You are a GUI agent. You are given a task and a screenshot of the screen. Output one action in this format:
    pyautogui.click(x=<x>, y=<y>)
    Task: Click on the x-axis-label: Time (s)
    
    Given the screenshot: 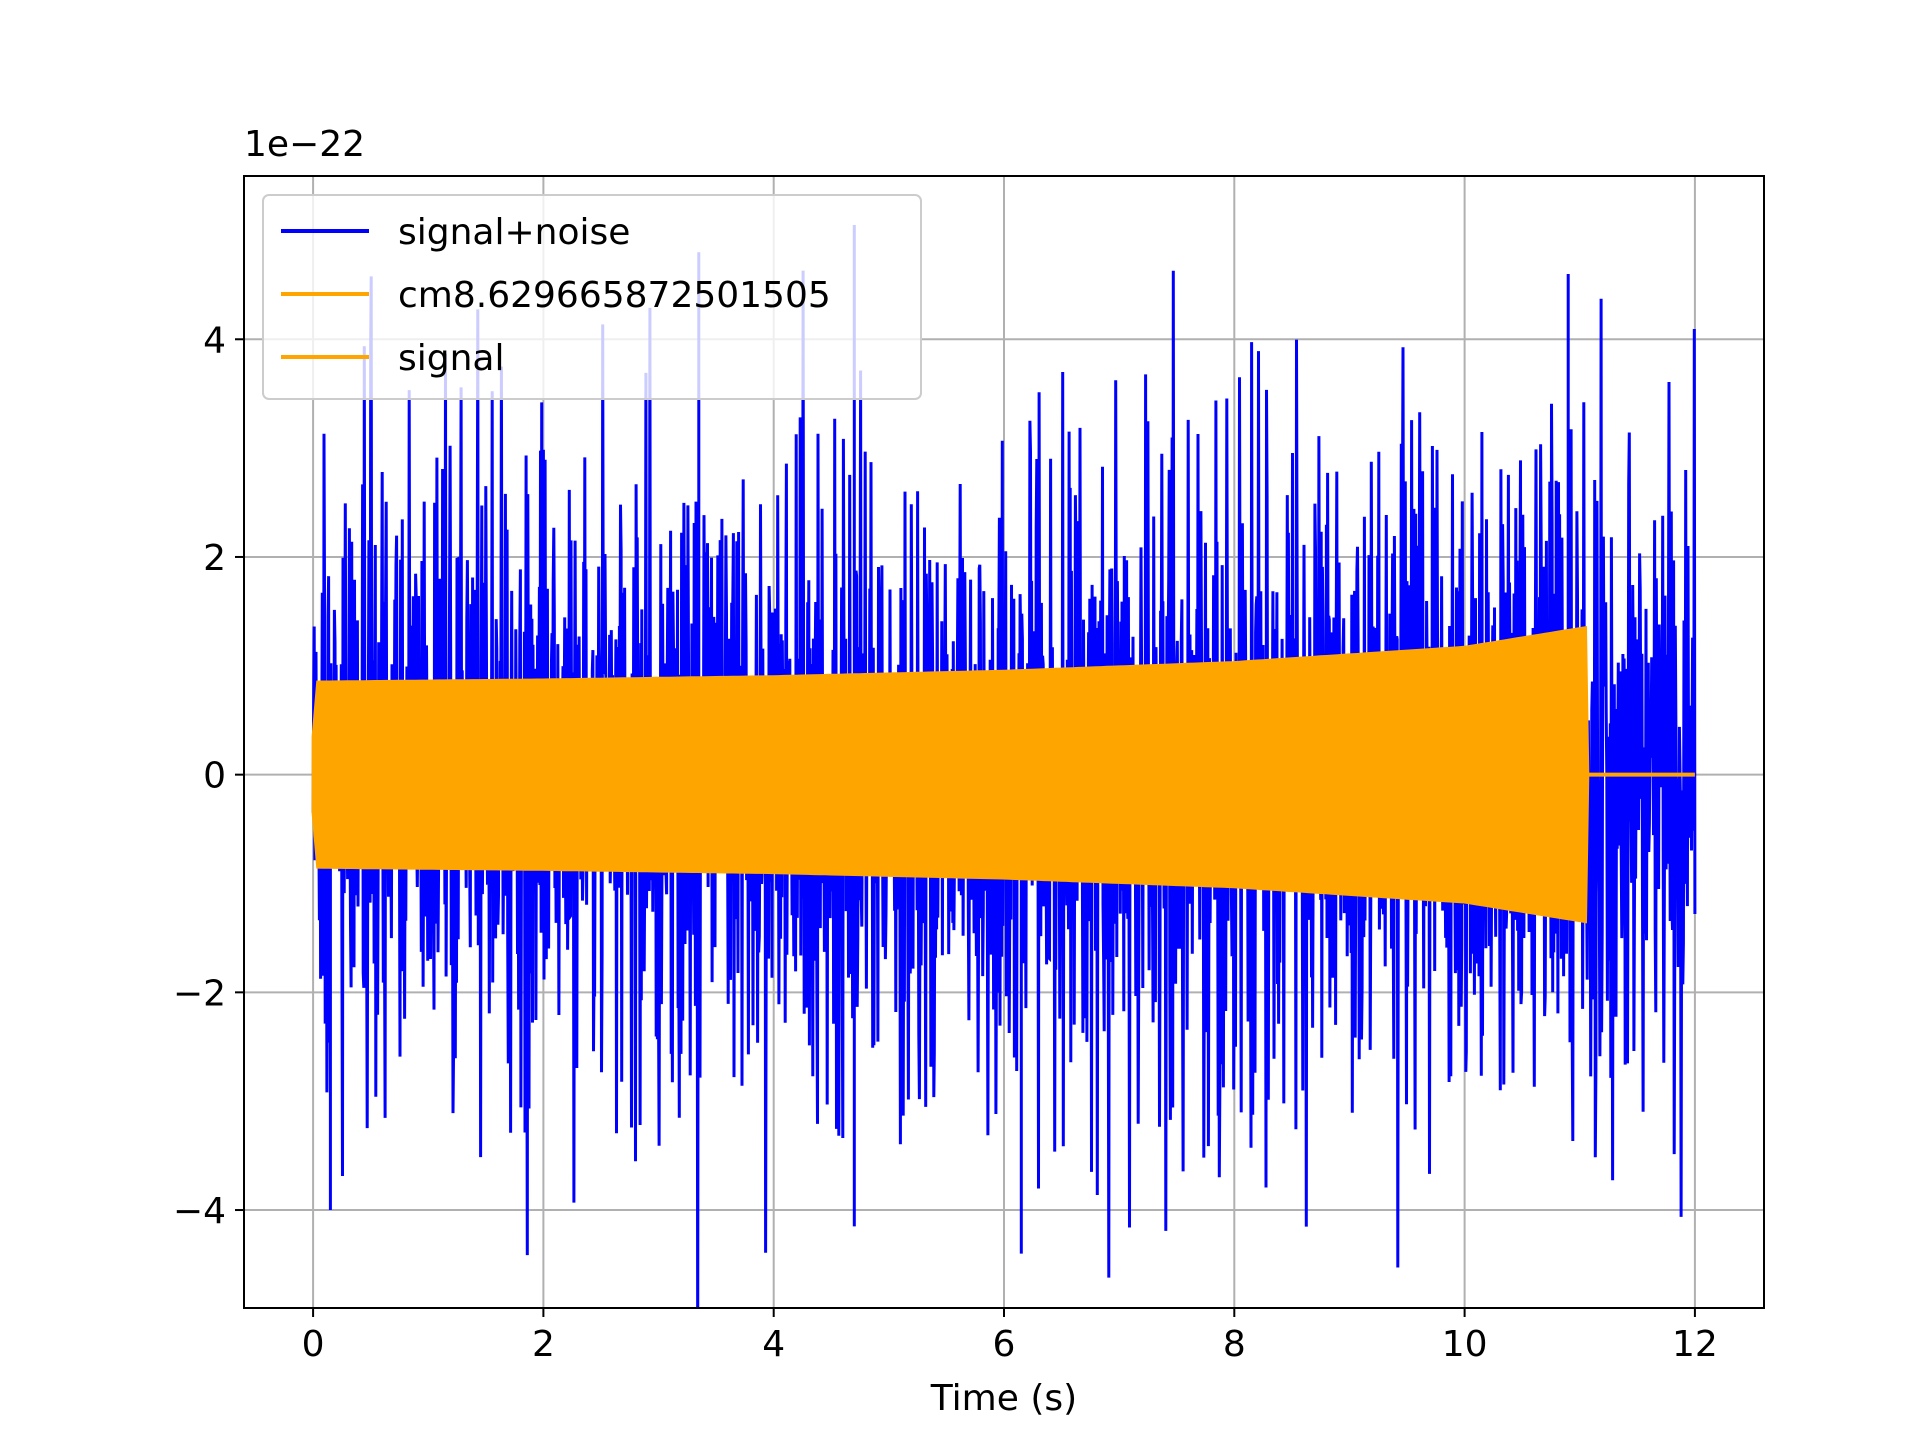 What is the action you would take?
    pyautogui.click(x=1003, y=1398)
    